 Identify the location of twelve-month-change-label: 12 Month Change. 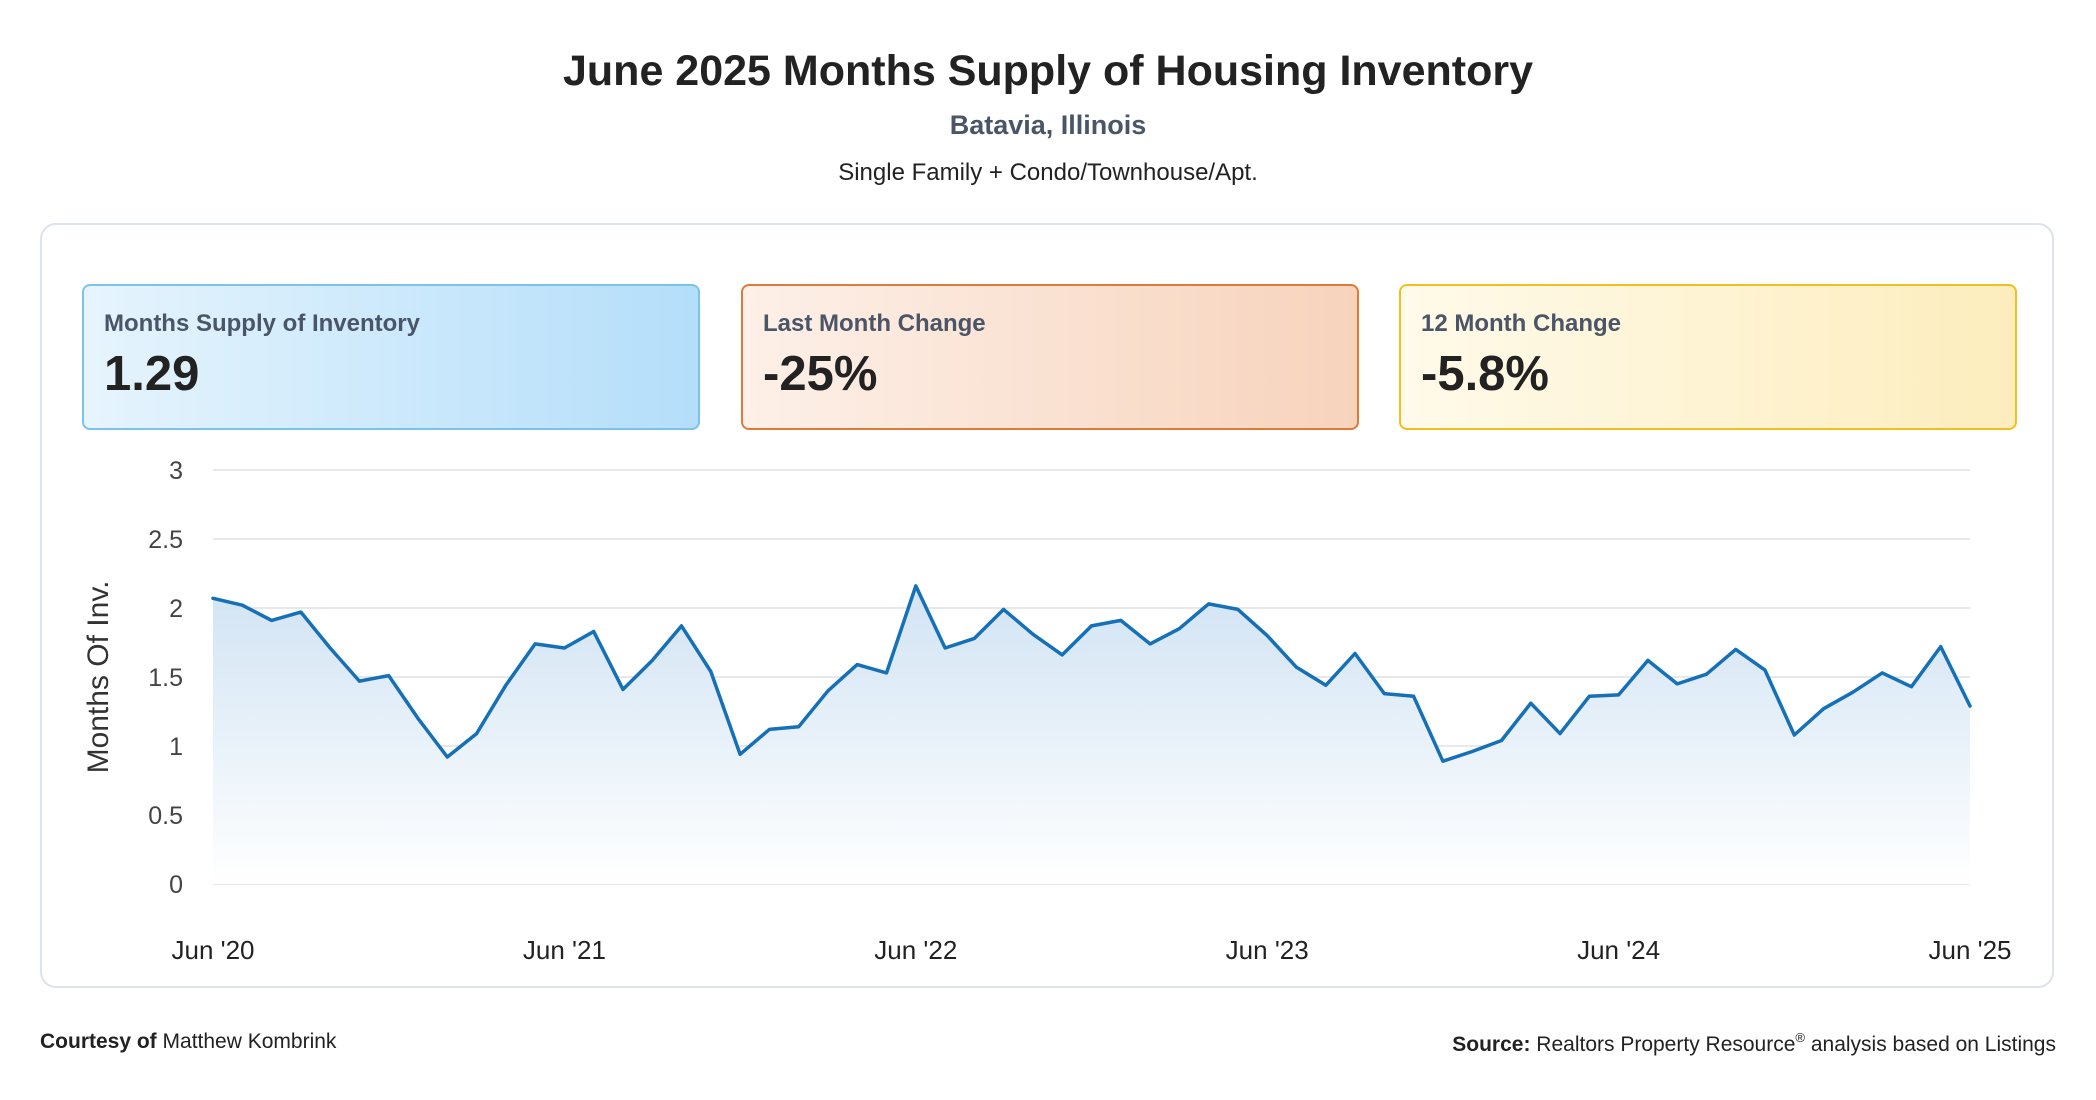
(1521, 323).